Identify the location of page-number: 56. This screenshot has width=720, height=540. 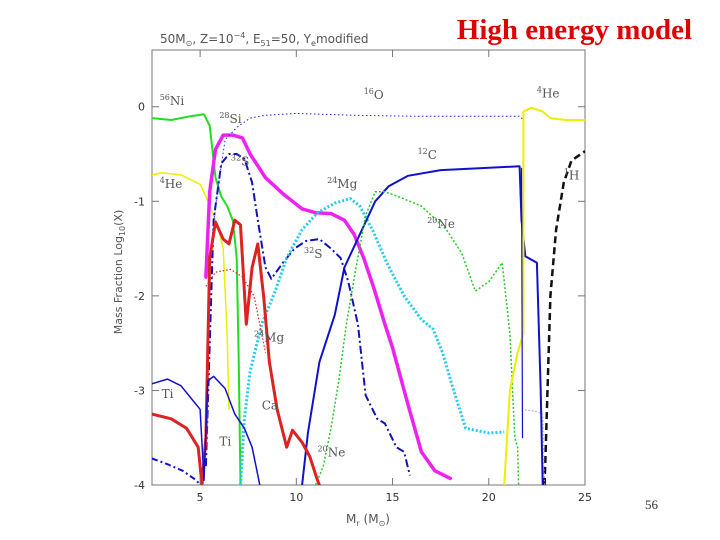
(651, 504).